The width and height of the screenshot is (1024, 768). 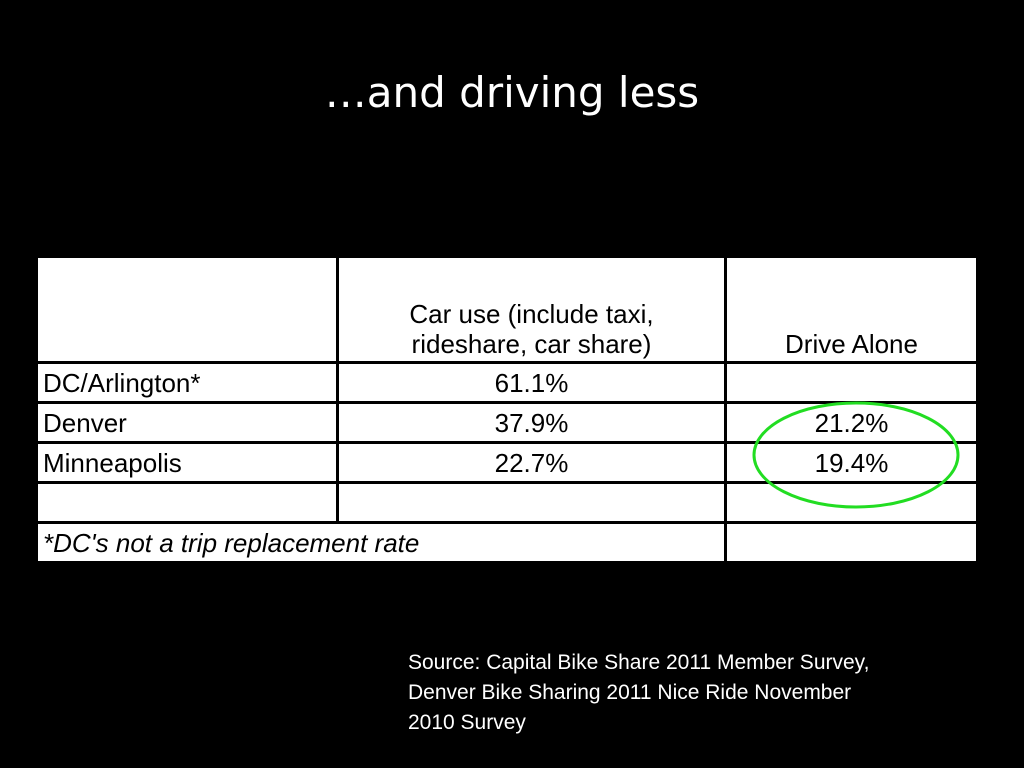 I want to click on highlight-ellipse, so click(x=856, y=455).